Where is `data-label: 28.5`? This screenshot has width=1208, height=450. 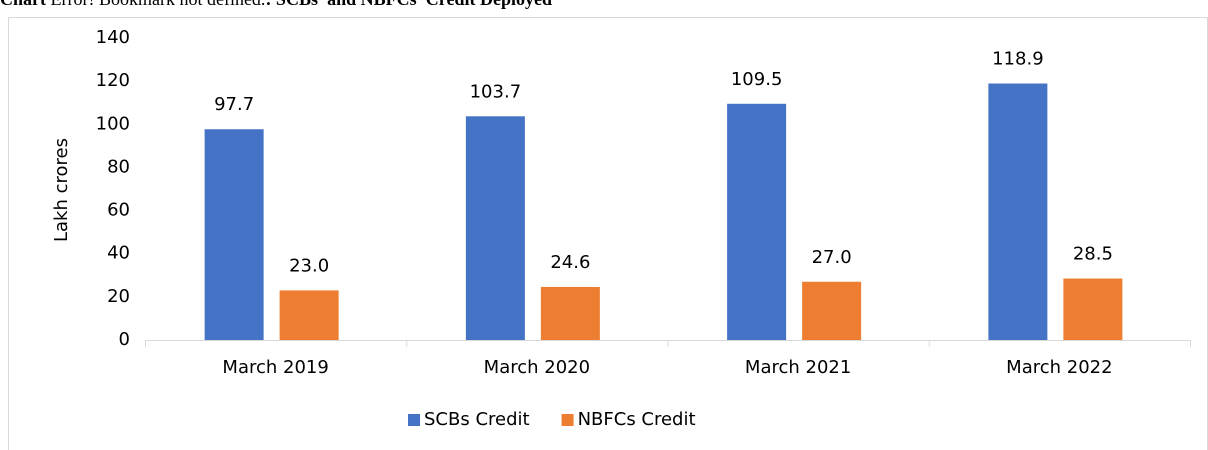 data-label: 28.5 is located at coordinates (1093, 254).